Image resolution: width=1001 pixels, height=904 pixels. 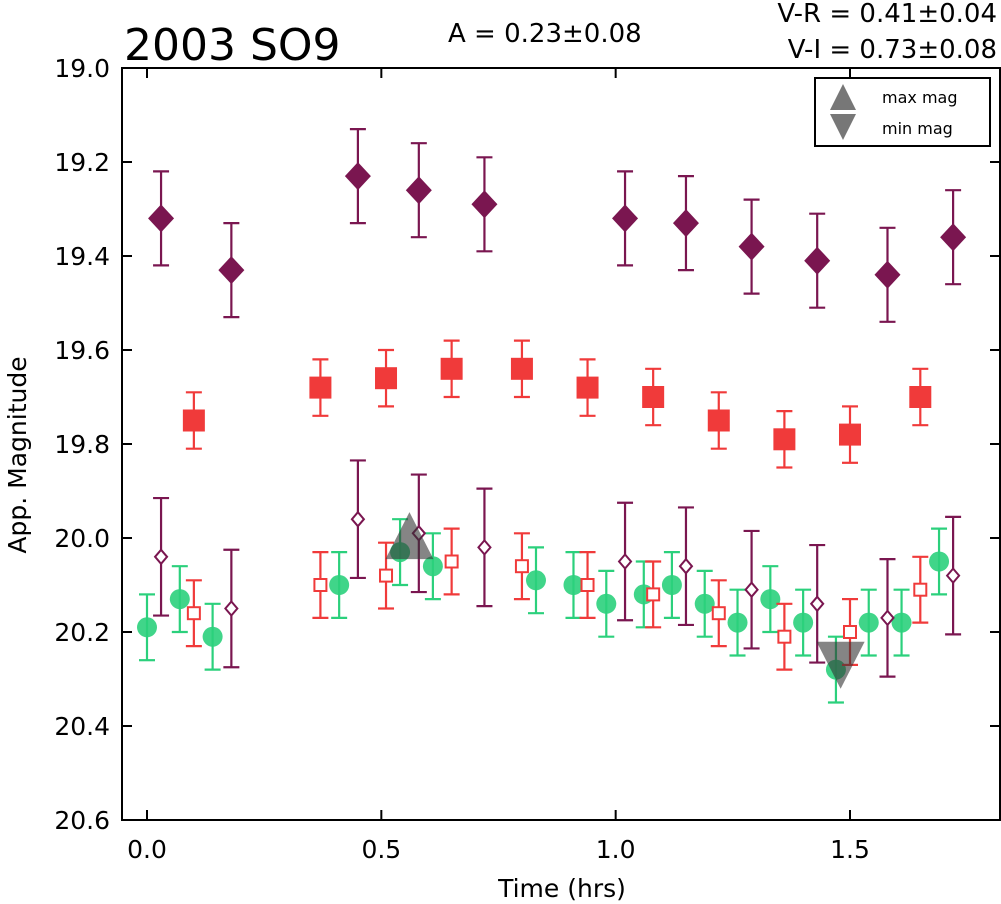 What do you see at coordinates (232, 45) in the screenshot?
I see `chart-title: 2003 SO9` at bounding box center [232, 45].